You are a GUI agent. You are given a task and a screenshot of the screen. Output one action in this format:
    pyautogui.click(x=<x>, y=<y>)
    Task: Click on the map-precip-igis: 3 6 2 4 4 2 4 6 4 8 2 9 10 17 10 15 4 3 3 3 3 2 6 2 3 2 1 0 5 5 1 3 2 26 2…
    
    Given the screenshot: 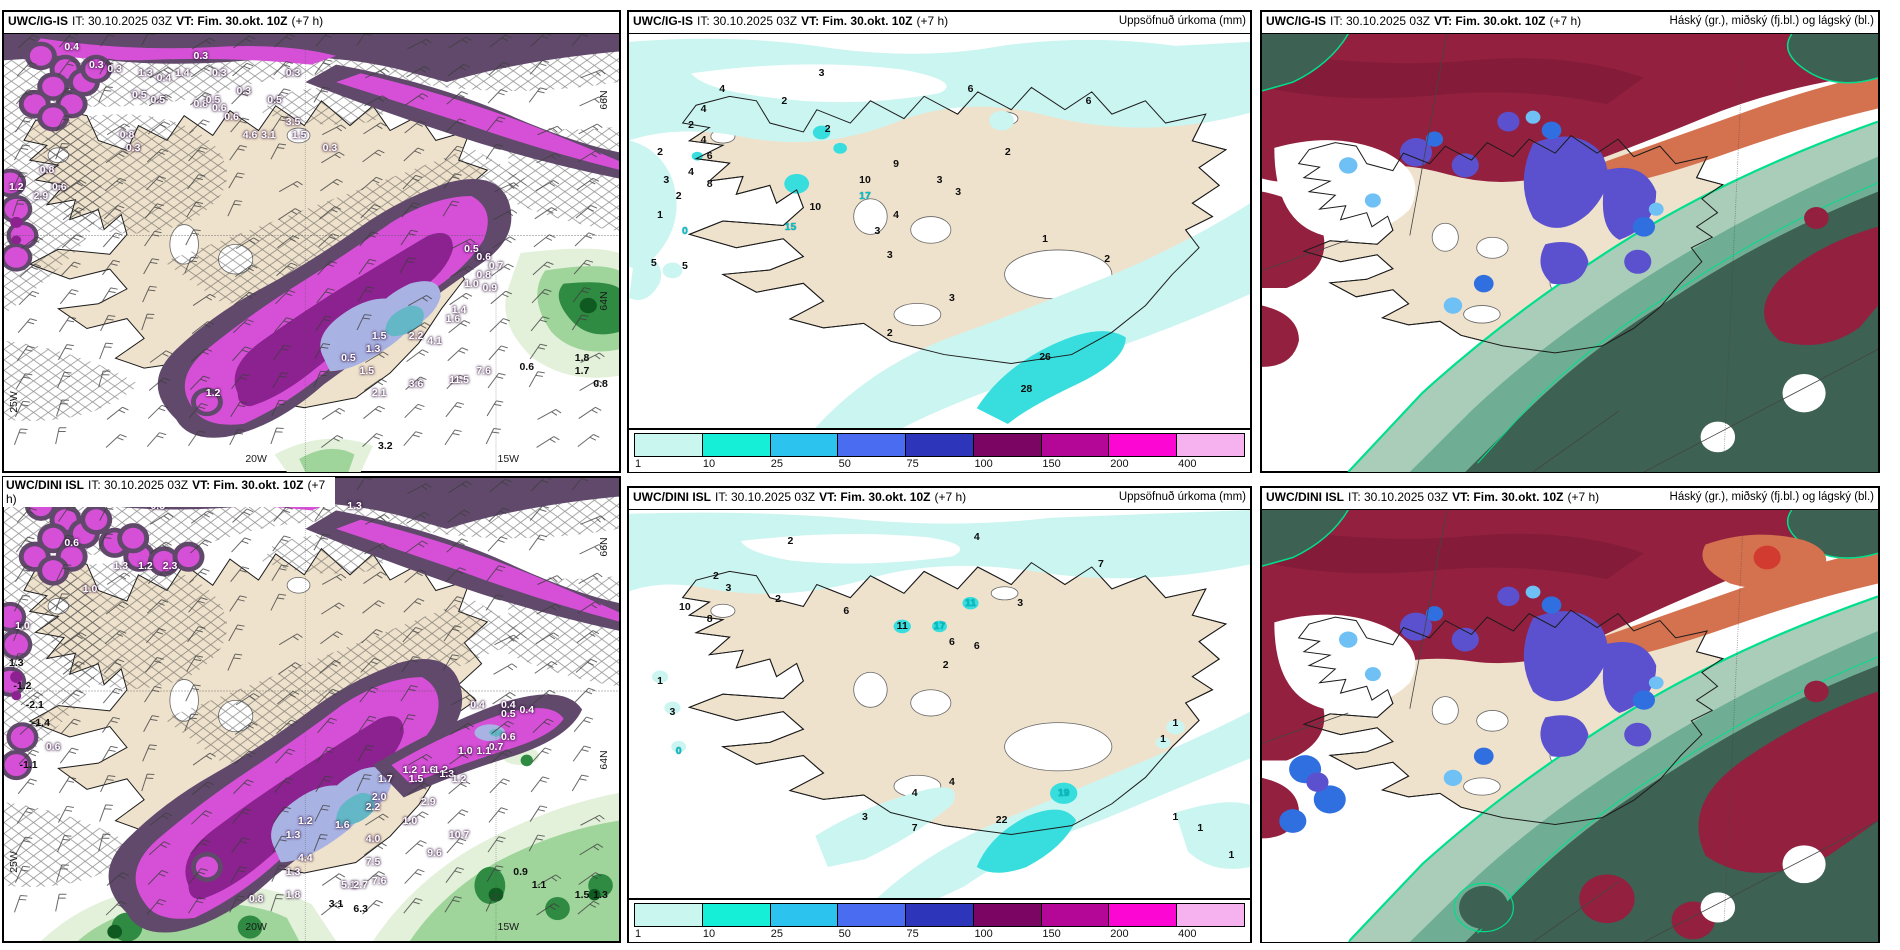 What is the action you would take?
    pyautogui.click(x=939, y=231)
    